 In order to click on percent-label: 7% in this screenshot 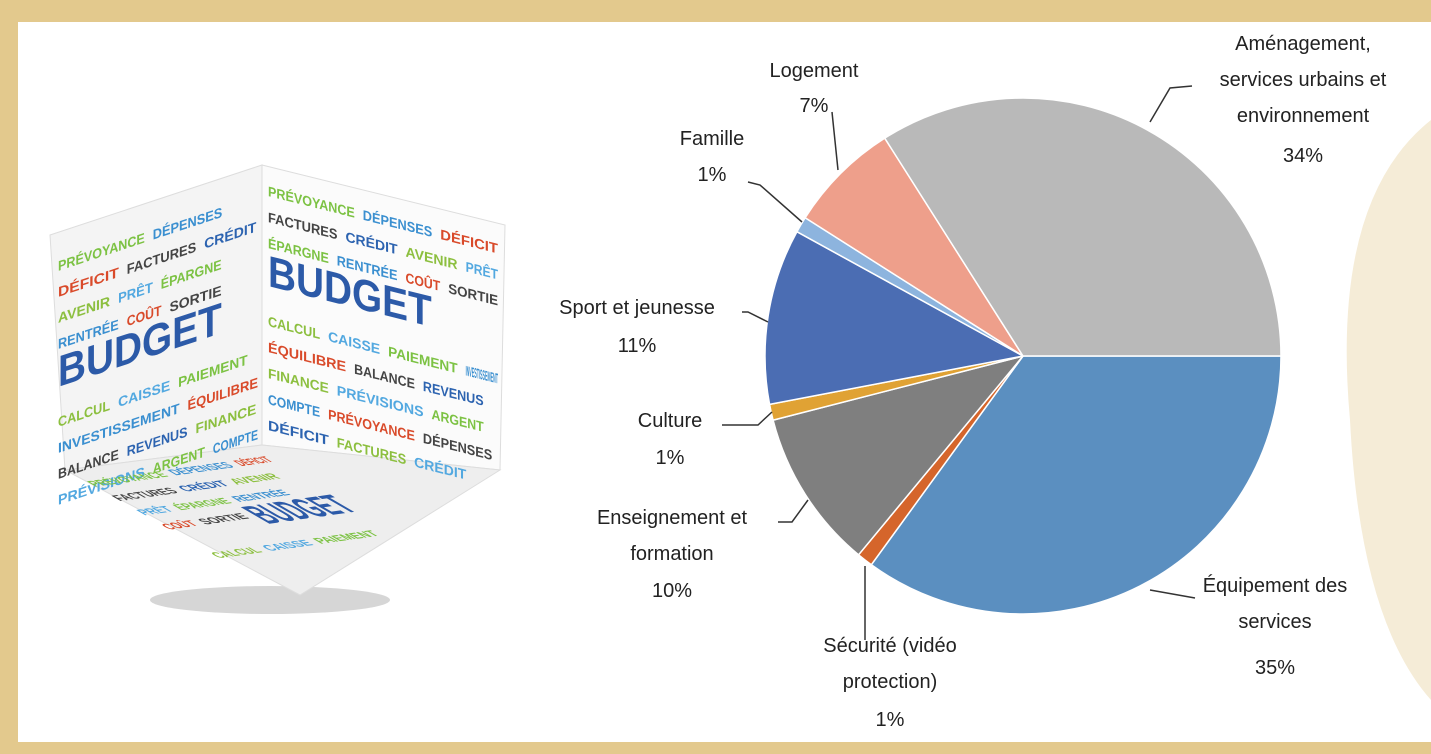, I will do `click(814, 106)`.